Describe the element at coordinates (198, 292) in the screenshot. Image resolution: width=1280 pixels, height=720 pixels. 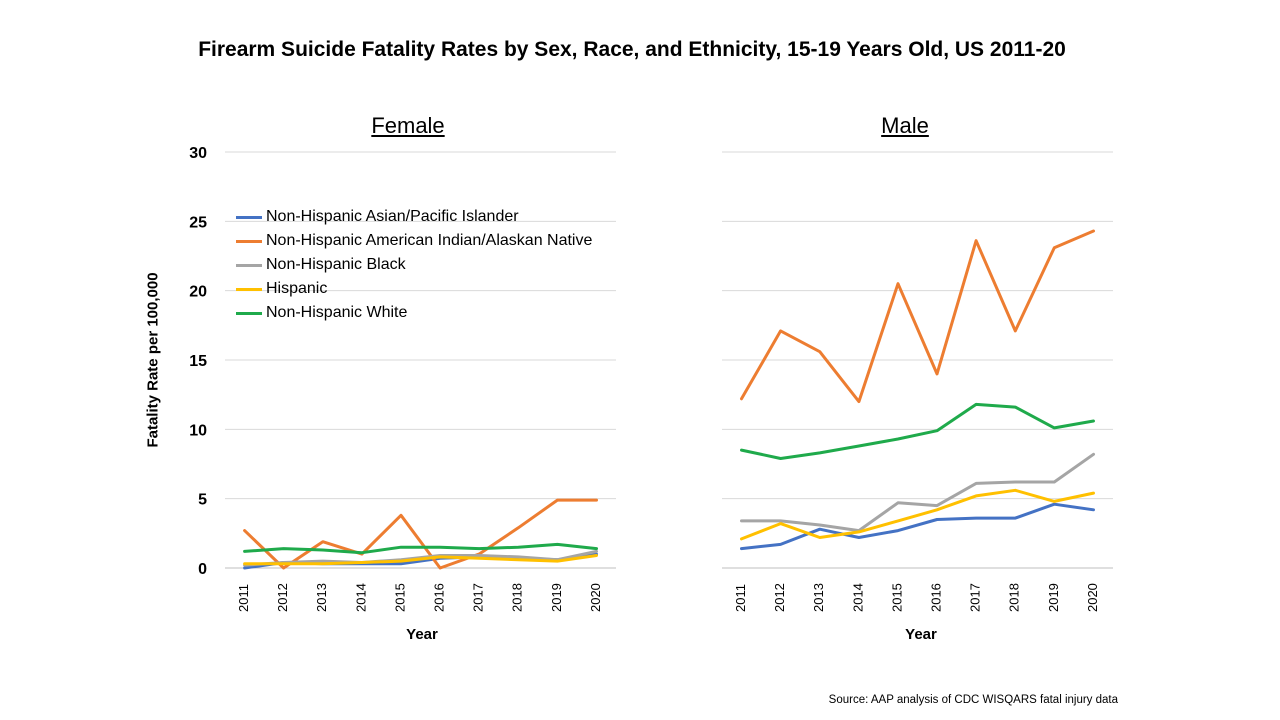
I see `y-tick-label: 20` at that location.